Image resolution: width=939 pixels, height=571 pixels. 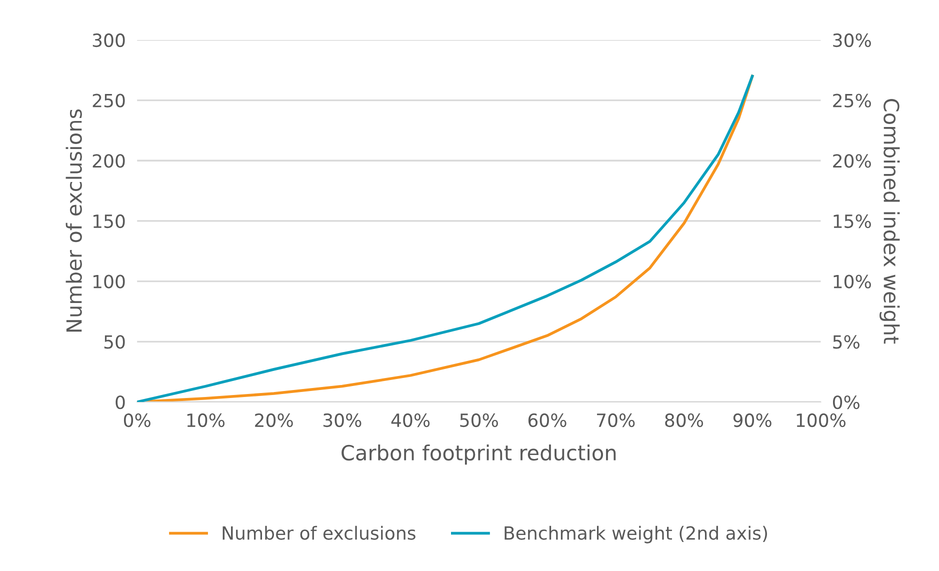 What do you see at coordinates (109, 221) in the screenshot?
I see `y-tick-label: 150` at bounding box center [109, 221].